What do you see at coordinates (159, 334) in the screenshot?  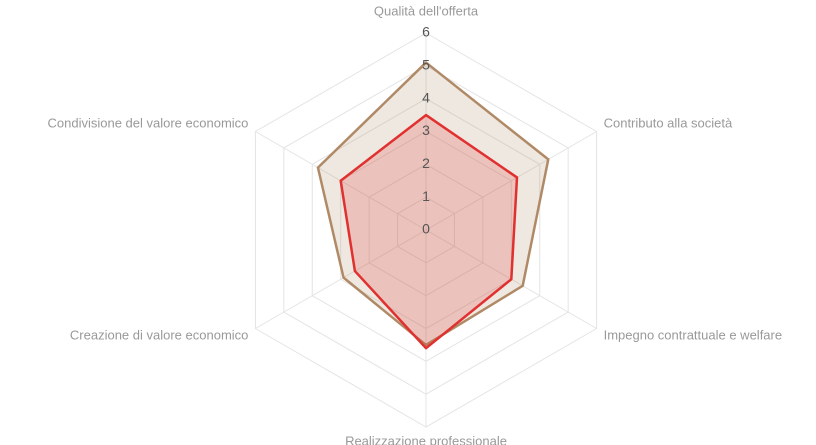 I see `axis-label: Creazione di valore economico` at bounding box center [159, 334].